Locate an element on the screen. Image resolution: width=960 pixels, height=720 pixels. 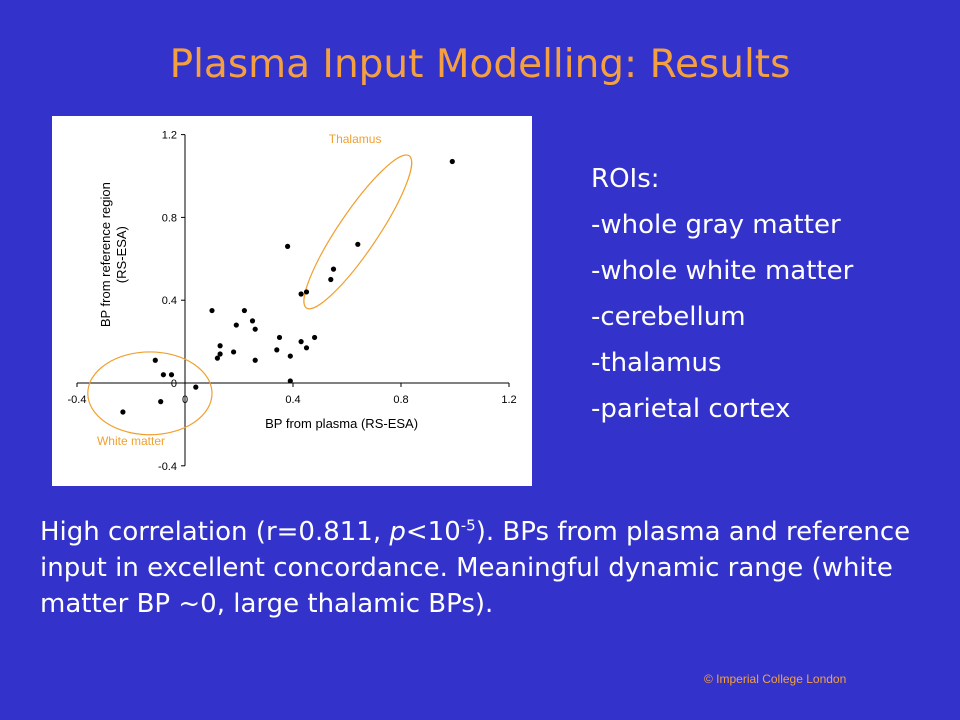
slide-title: Plasma Input Modelling: Results is located at coordinates (480, 64).